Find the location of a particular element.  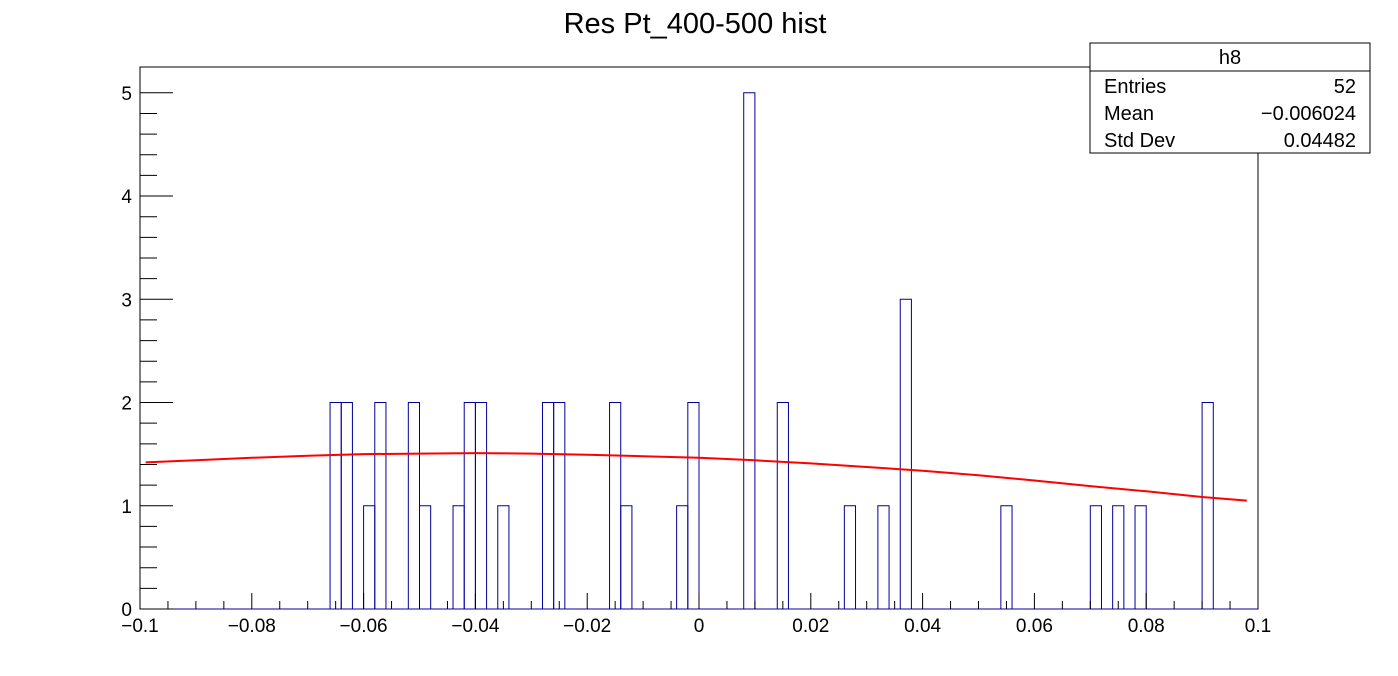

stats-value-stddev: 0.04482 is located at coordinates (1320, 141).